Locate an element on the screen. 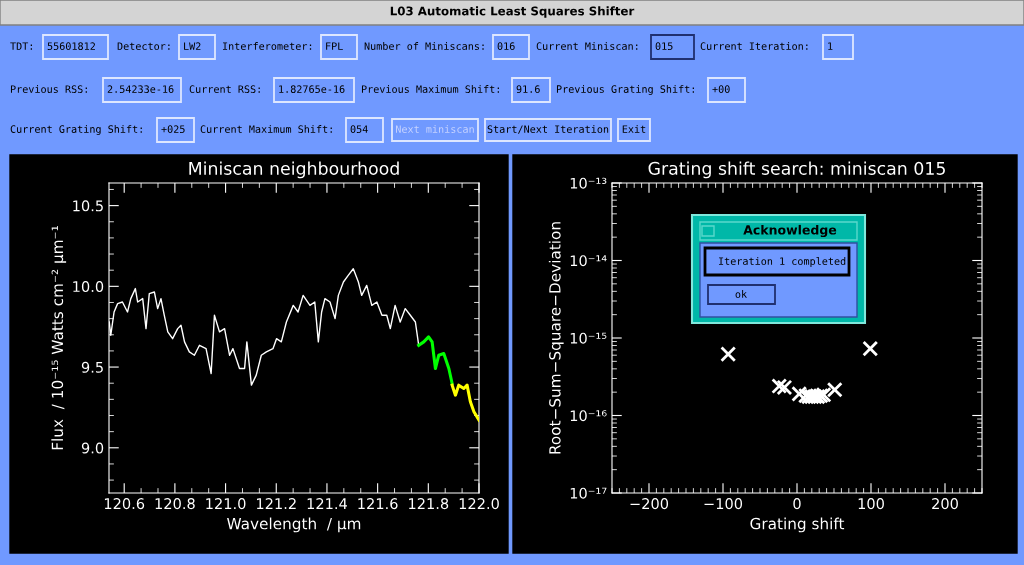 The height and width of the screenshot is (565, 1024). y-tick-label: 10.5 is located at coordinates (88, 206).